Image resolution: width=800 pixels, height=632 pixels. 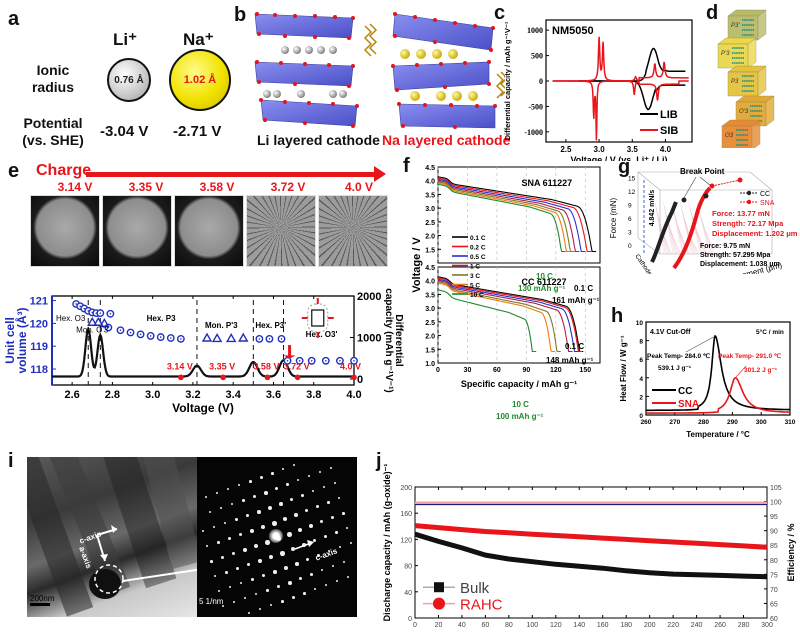 What do you see at coordinates (379, 461) in the screenshot?
I see `panel-label-j: j` at bounding box center [379, 461].